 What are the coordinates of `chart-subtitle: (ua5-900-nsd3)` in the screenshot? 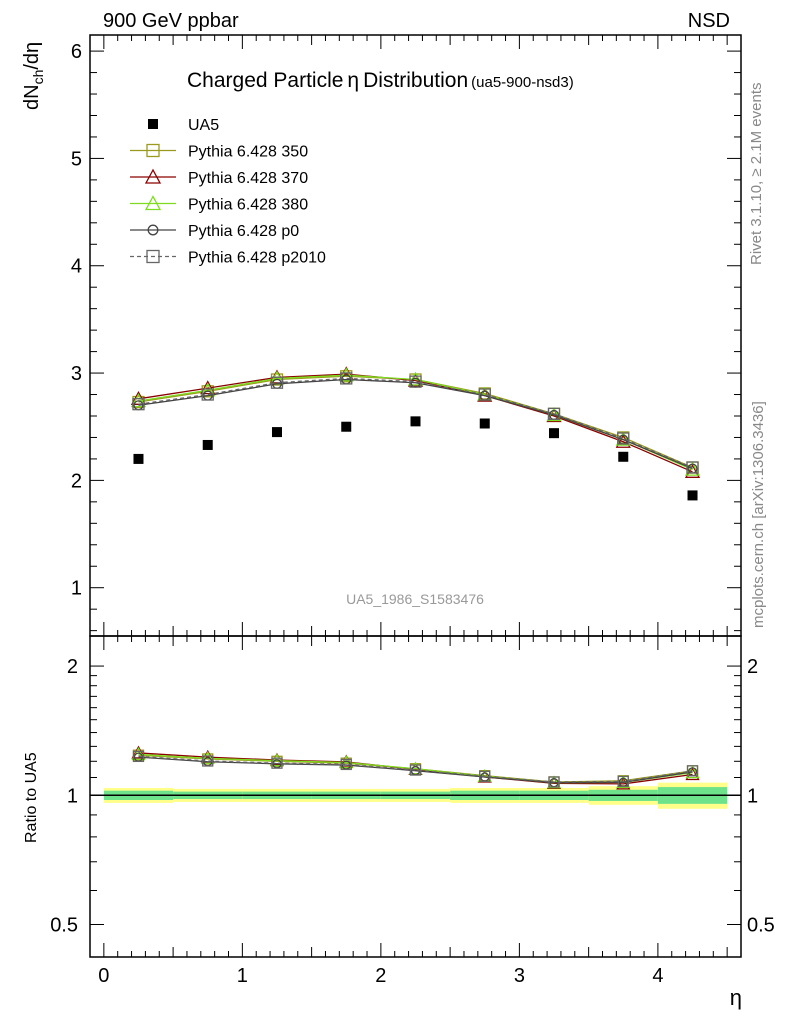 It's located at (522, 82).